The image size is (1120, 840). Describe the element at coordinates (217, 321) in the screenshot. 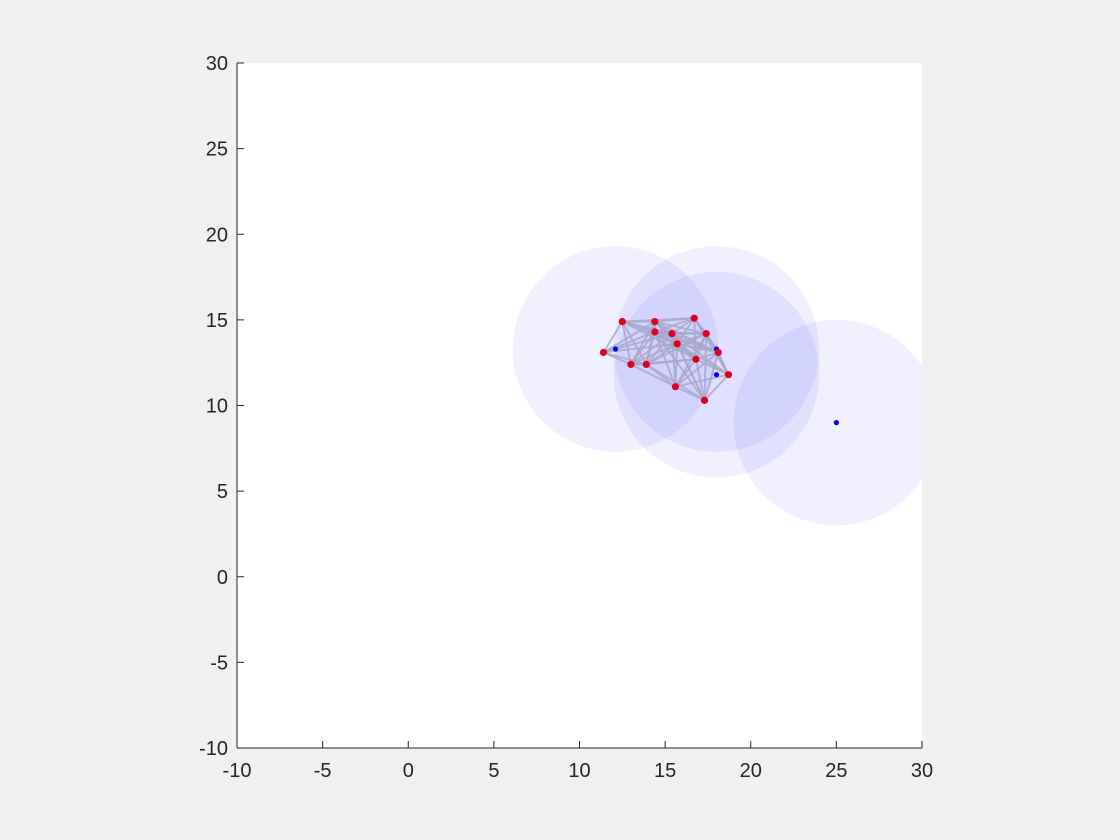

I see `y-tick-label-5: 15` at that location.